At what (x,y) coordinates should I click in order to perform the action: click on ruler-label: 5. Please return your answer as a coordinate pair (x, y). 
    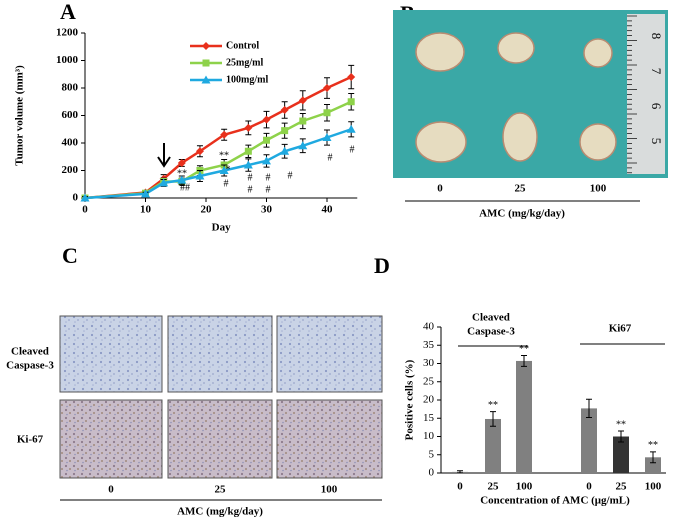
    Looking at the image, I should click on (656, 141).